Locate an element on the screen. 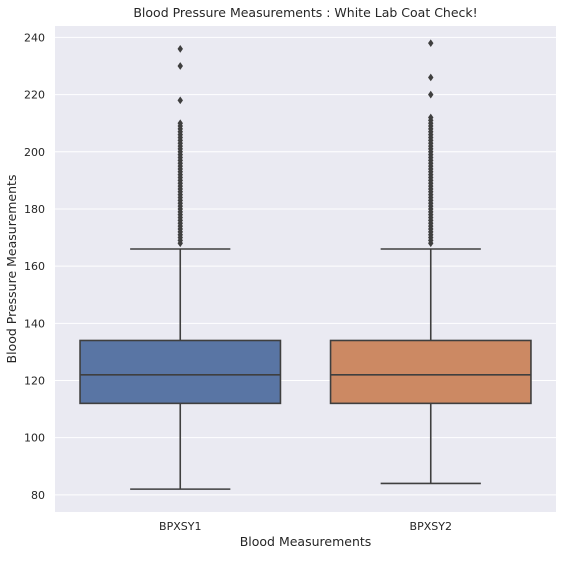 The width and height of the screenshot is (570, 561). y-tick-label: 160 is located at coordinates (34, 266).